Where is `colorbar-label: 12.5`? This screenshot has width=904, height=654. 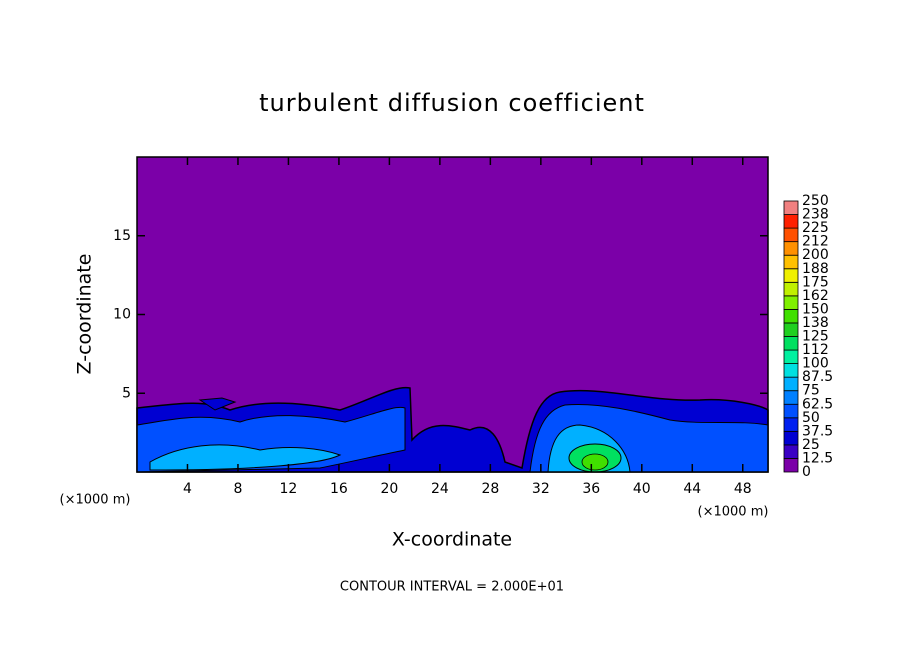
colorbar-label: 12.5 is located at coordinates (817, 458).